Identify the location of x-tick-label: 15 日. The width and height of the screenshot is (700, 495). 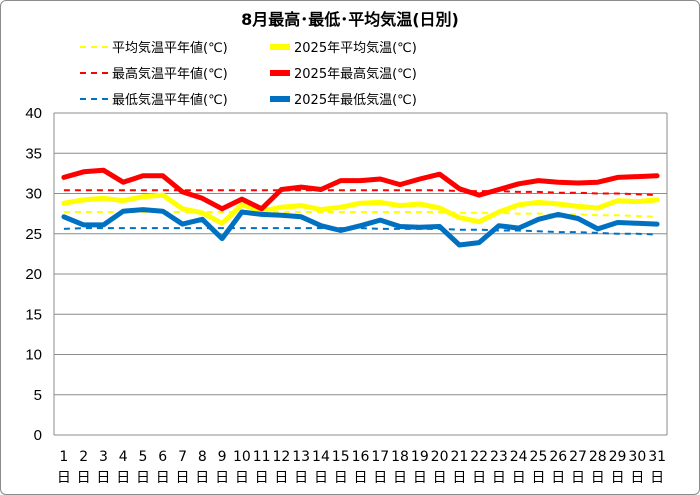
(341, 467).